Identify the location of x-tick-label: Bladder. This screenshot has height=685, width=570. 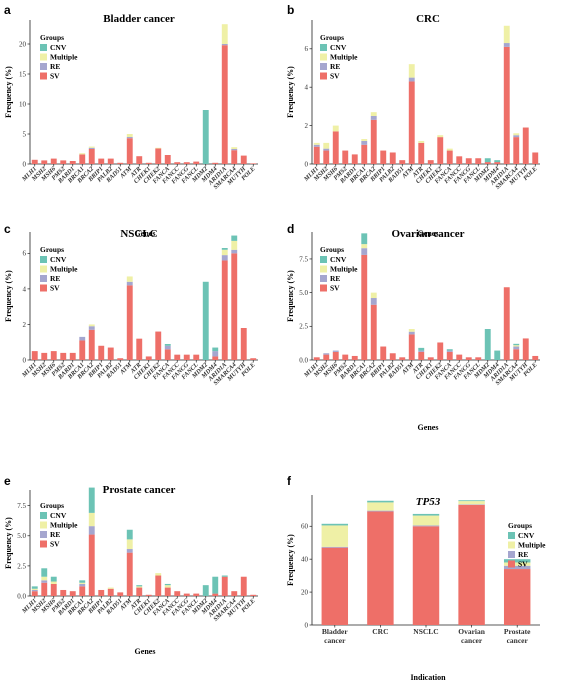
(335, 631).